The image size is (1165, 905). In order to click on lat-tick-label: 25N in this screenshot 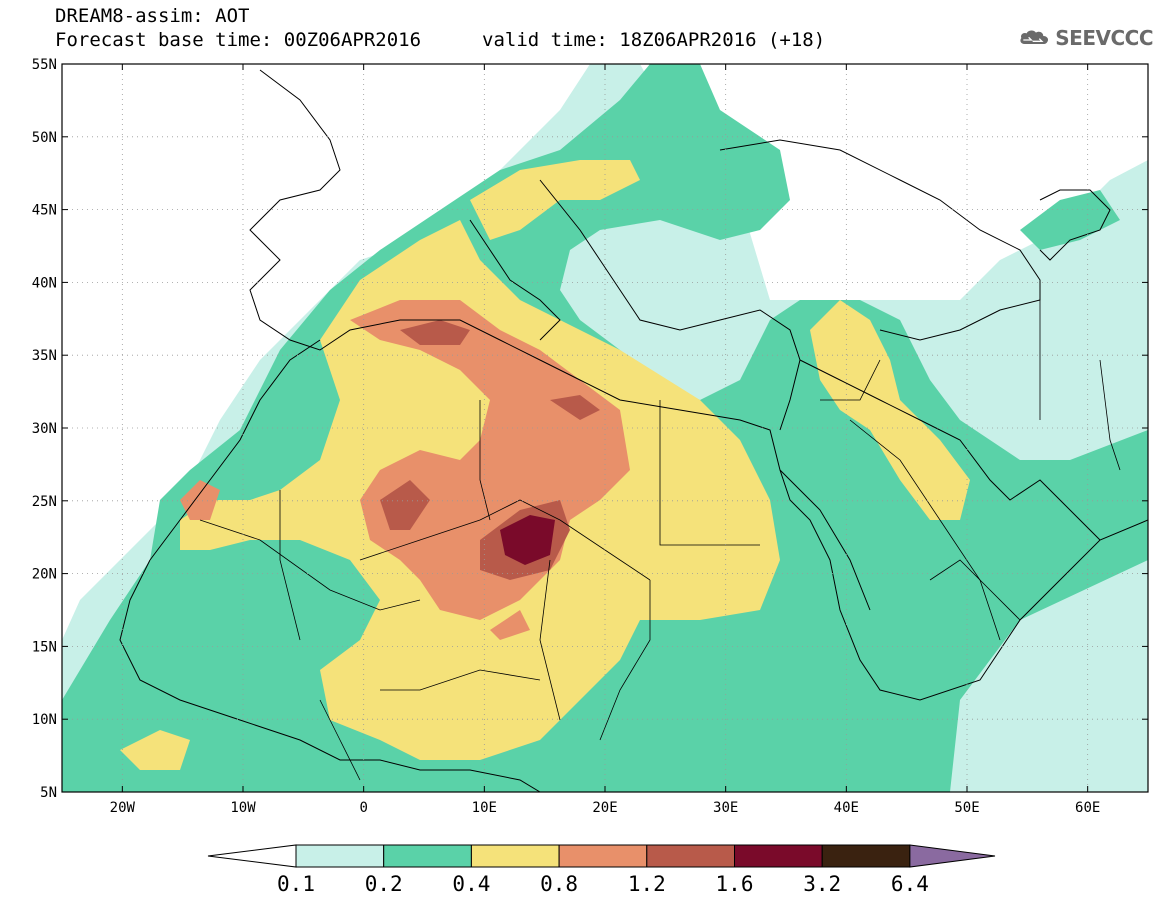, I will do `click(44, 502)`.